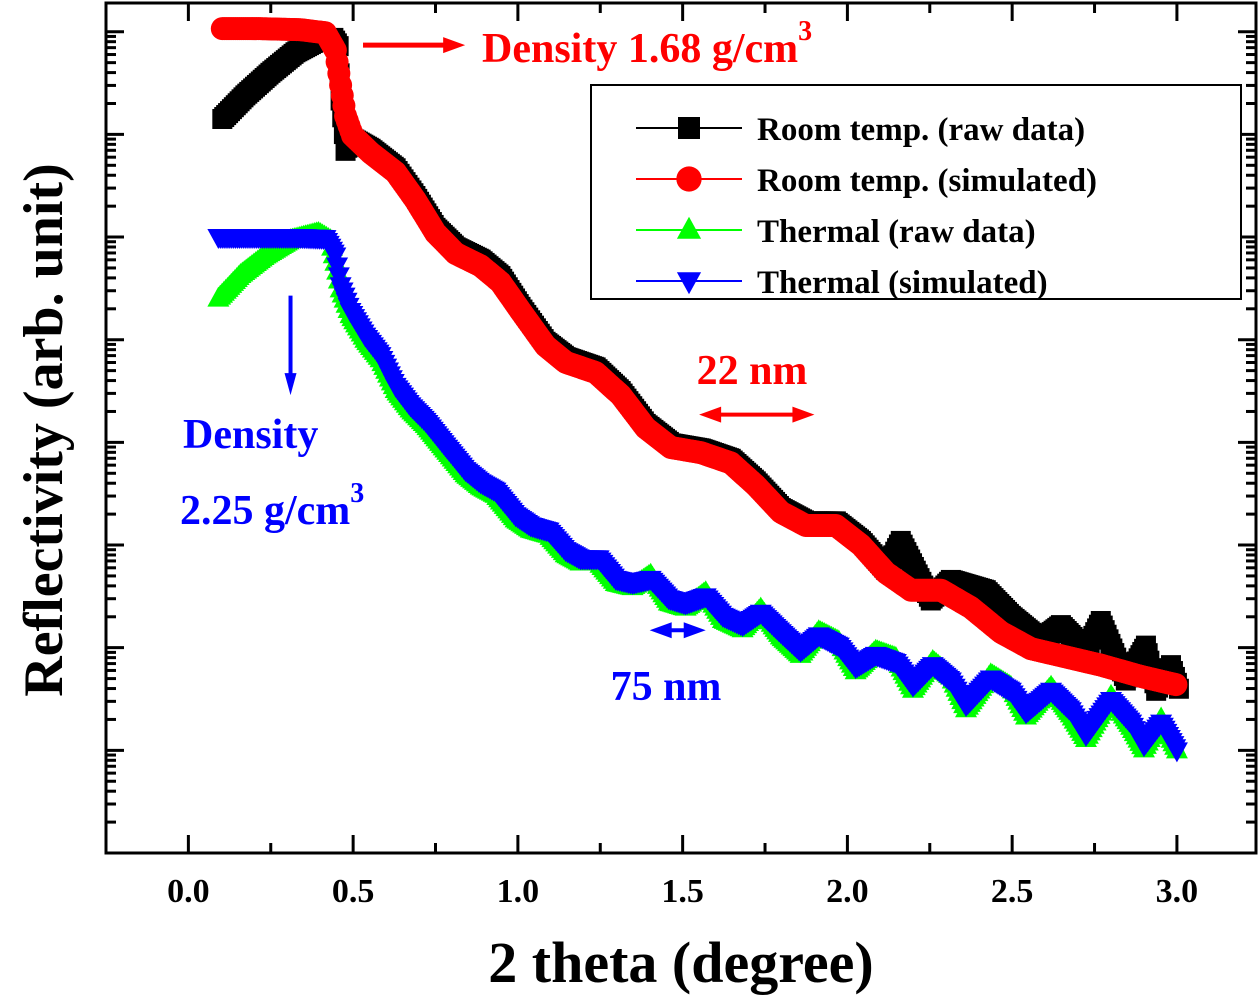 The width and height of the screenshot is (1260, 997). Describe the element at coordinates (1177, 891) in the screenshot. I see `x-tick-label: 3.0` at that location.